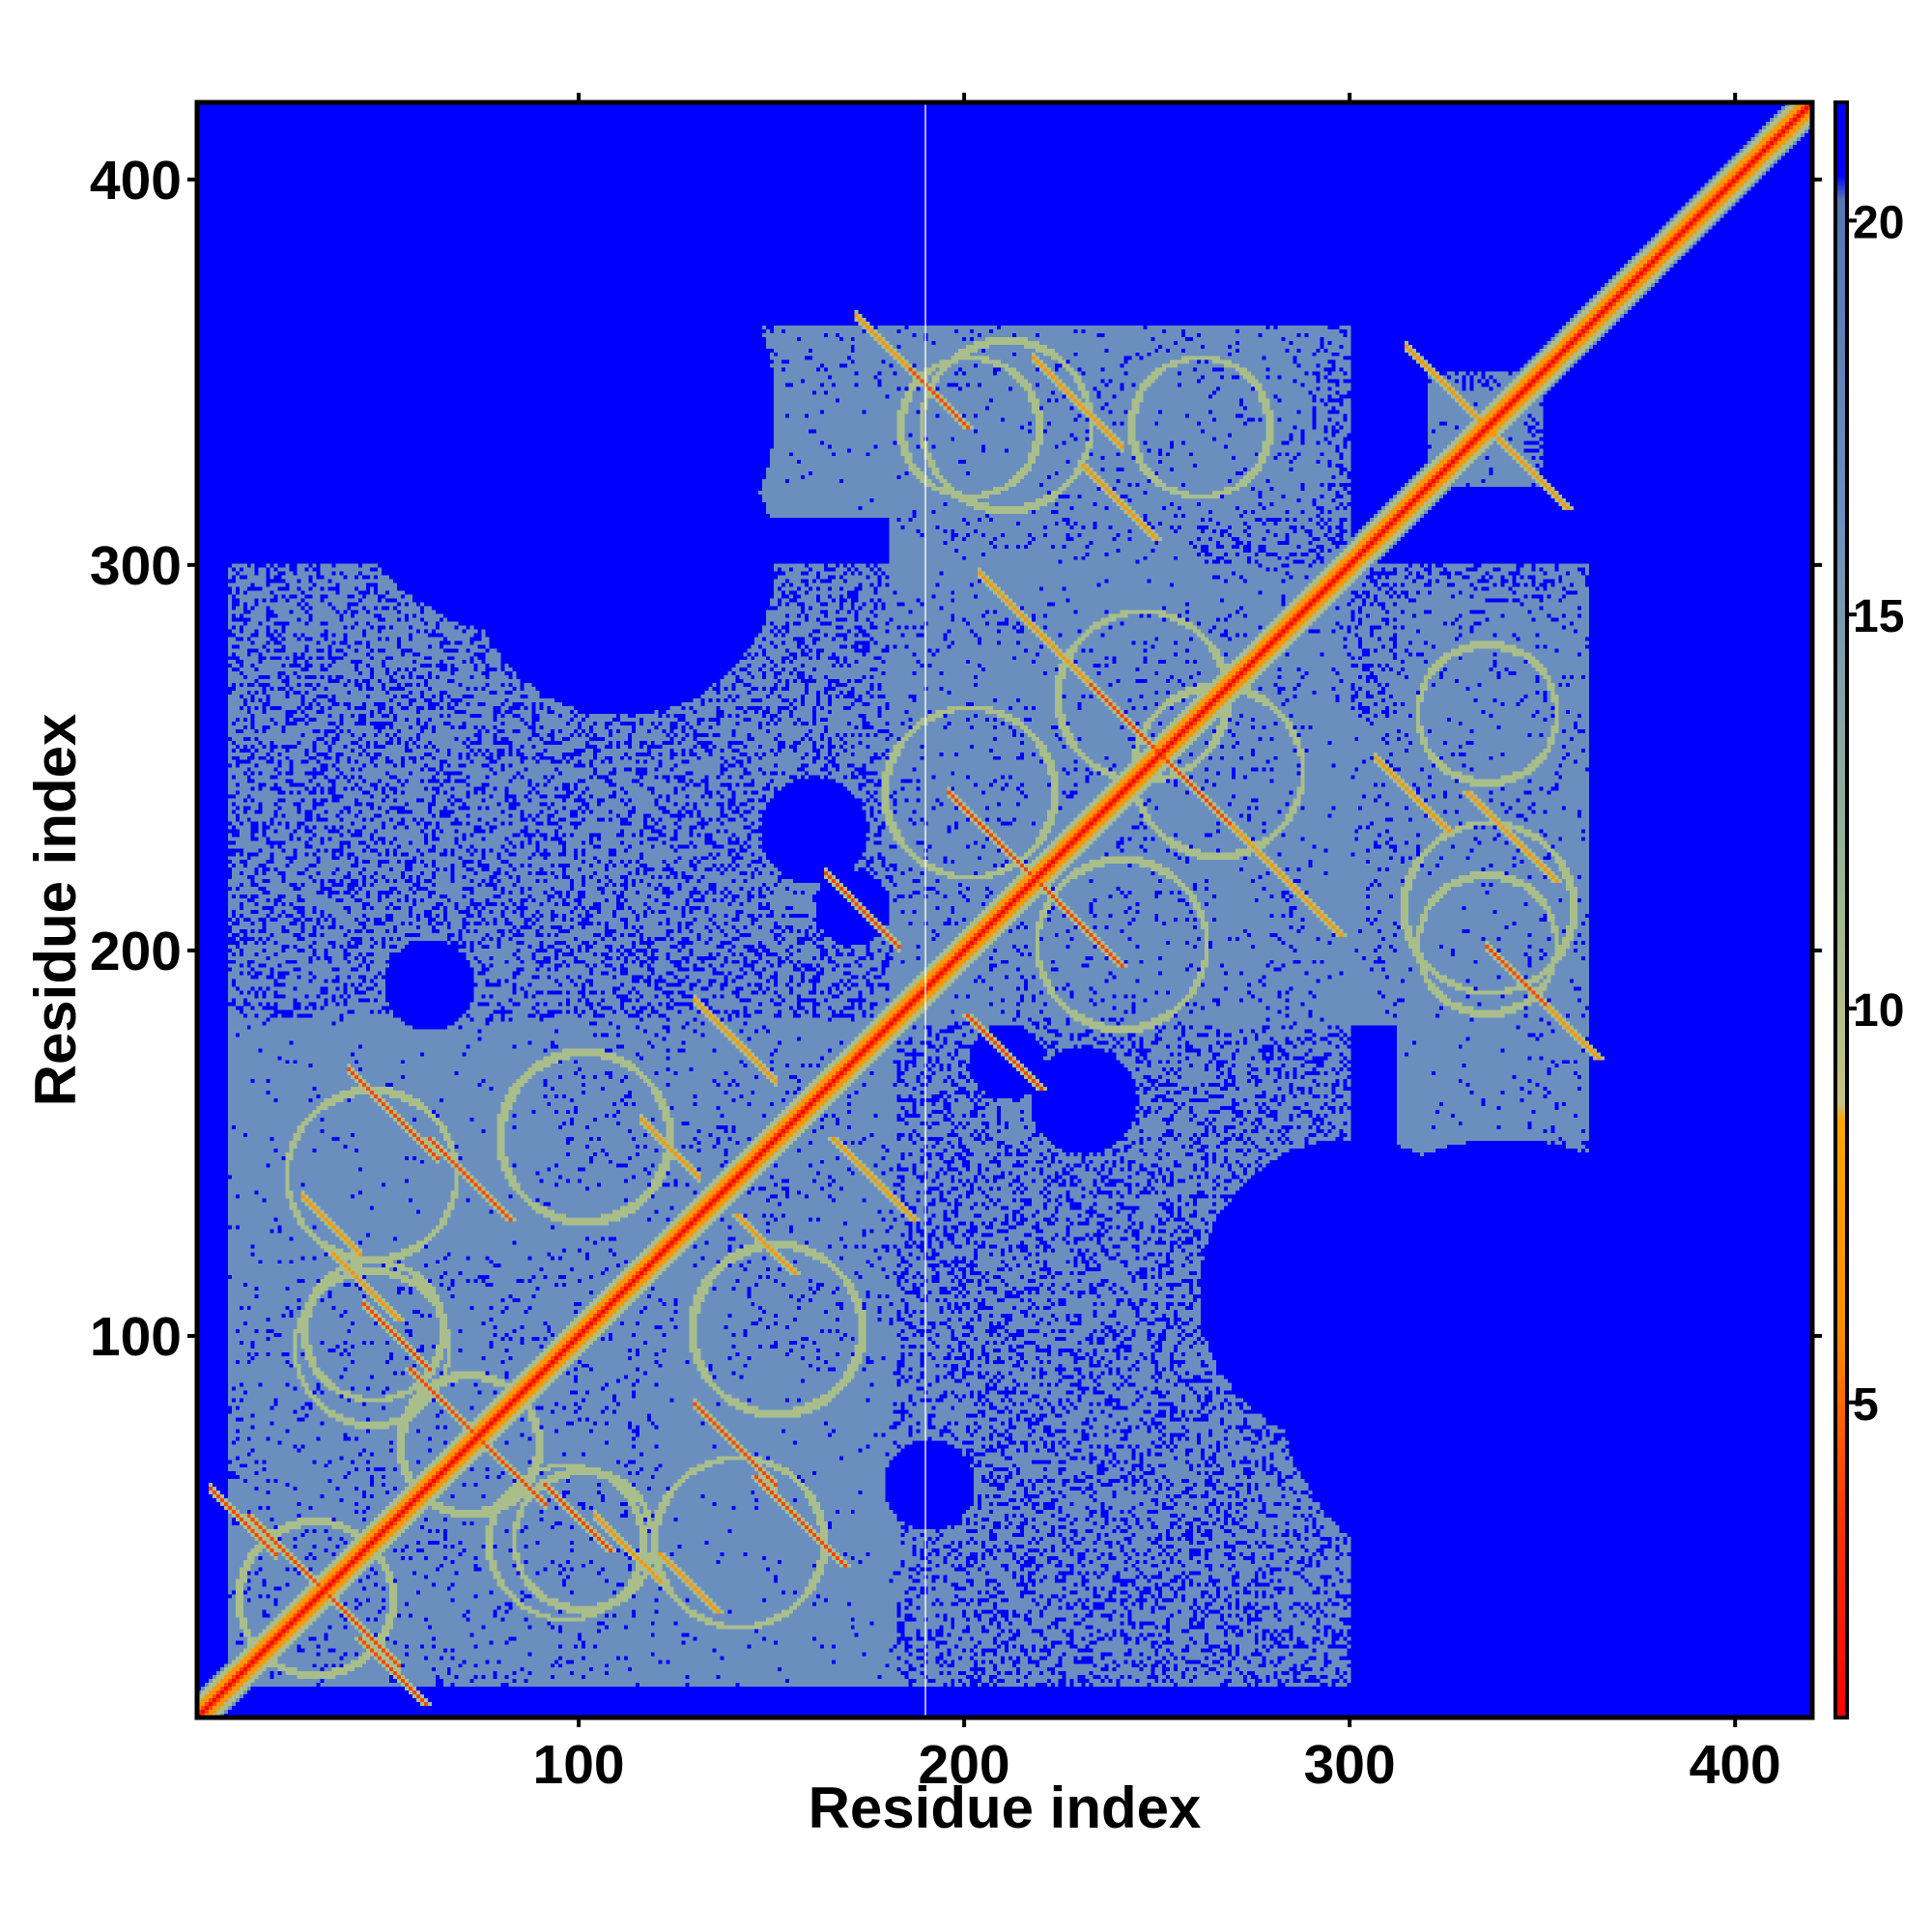 Image resolution: width=1932 pixels, height=1932 pixels. What do you see at coordinates (1878, 616) in the screenshot?
I see `colorbar-tick-label: 15` at bounding box center [1878, 616].